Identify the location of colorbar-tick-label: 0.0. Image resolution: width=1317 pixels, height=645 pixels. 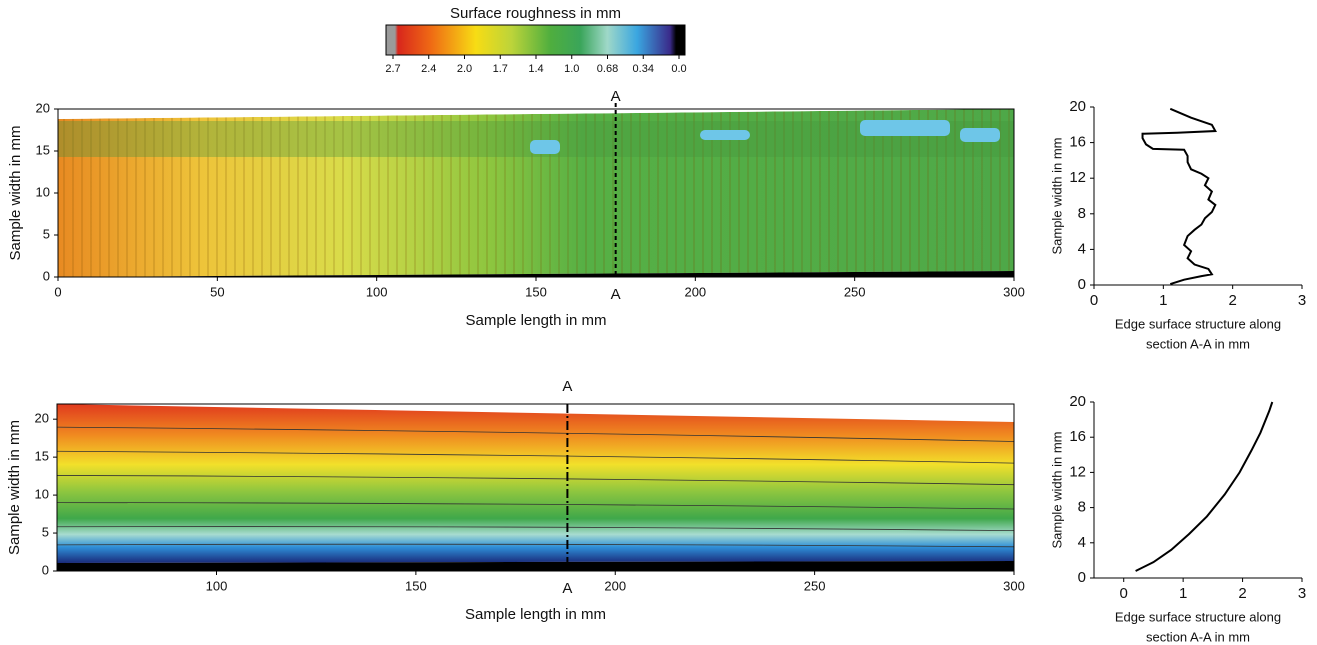
(678, 69).